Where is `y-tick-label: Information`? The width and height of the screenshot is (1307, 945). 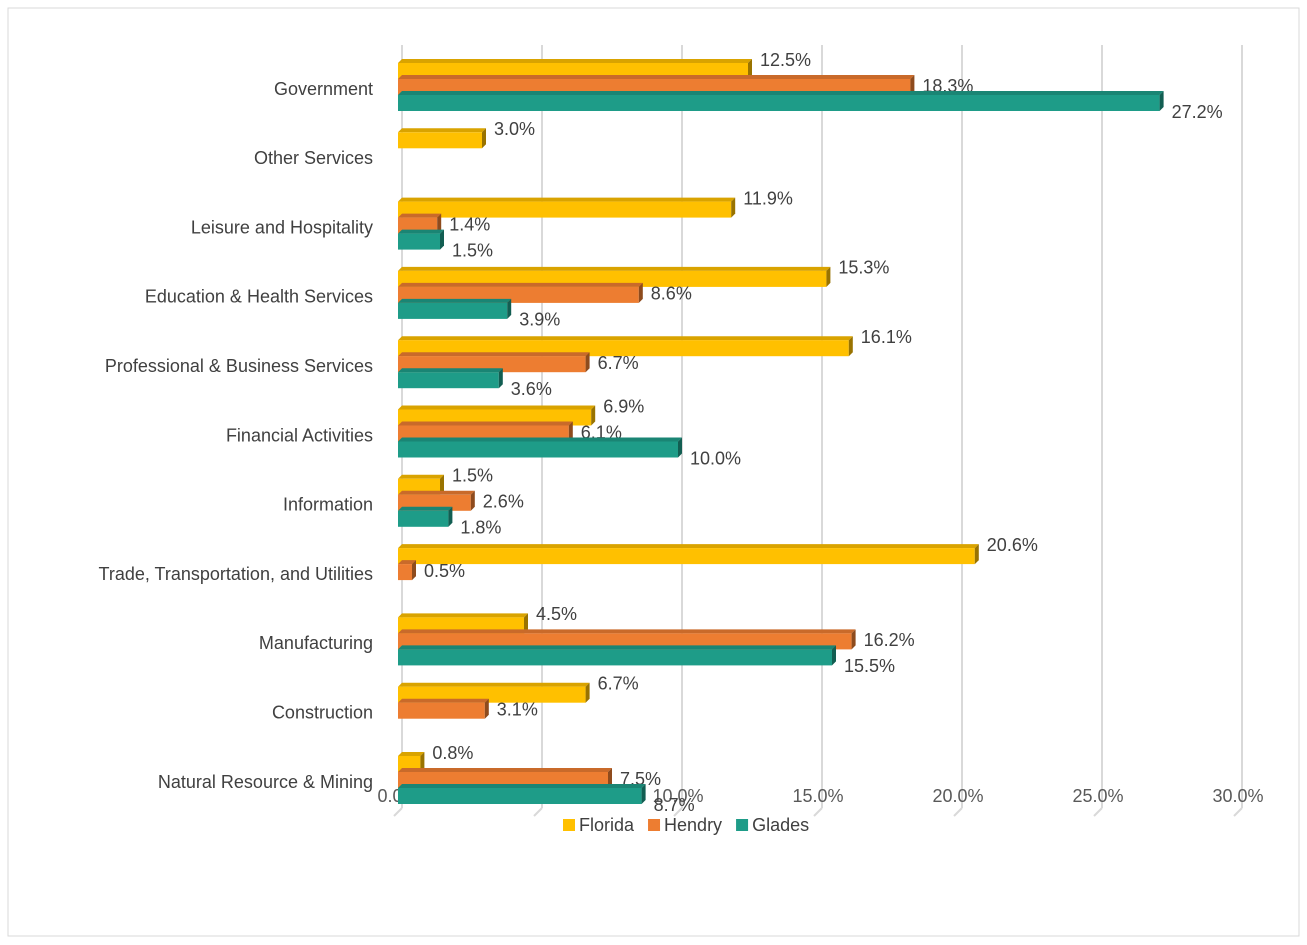
y-tick-label: Information is located at coordinates (328, 505).